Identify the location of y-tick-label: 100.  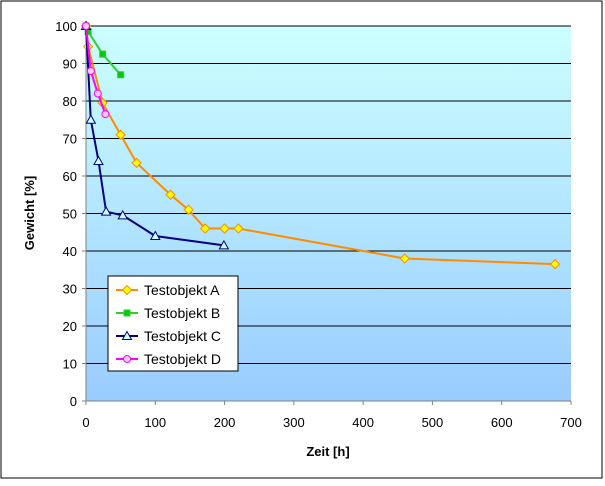
(66, 26).